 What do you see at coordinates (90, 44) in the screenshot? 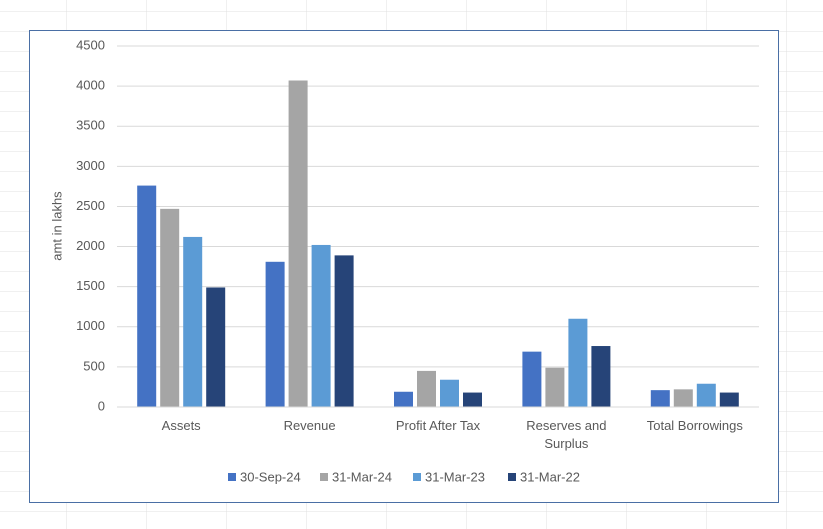
I see `y-tick-label: 4500` at bounding box center [90, 44].